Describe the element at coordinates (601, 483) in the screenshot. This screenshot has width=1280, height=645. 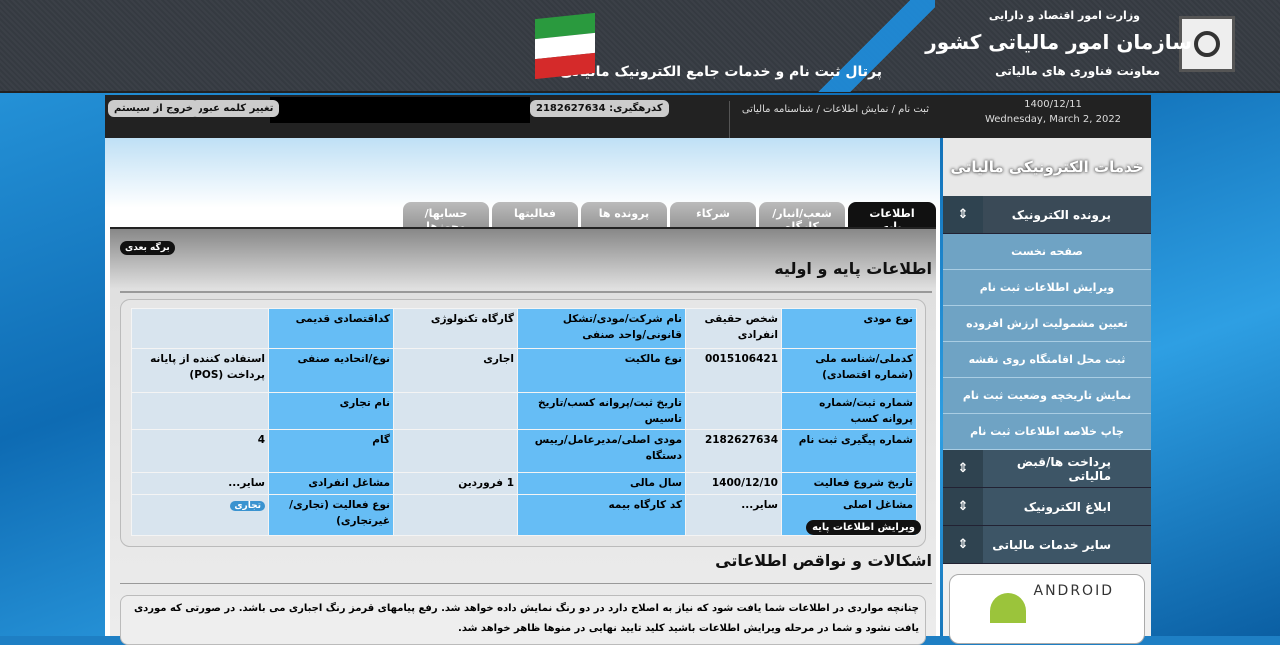
I see `field-label: سال مالی` at that location.